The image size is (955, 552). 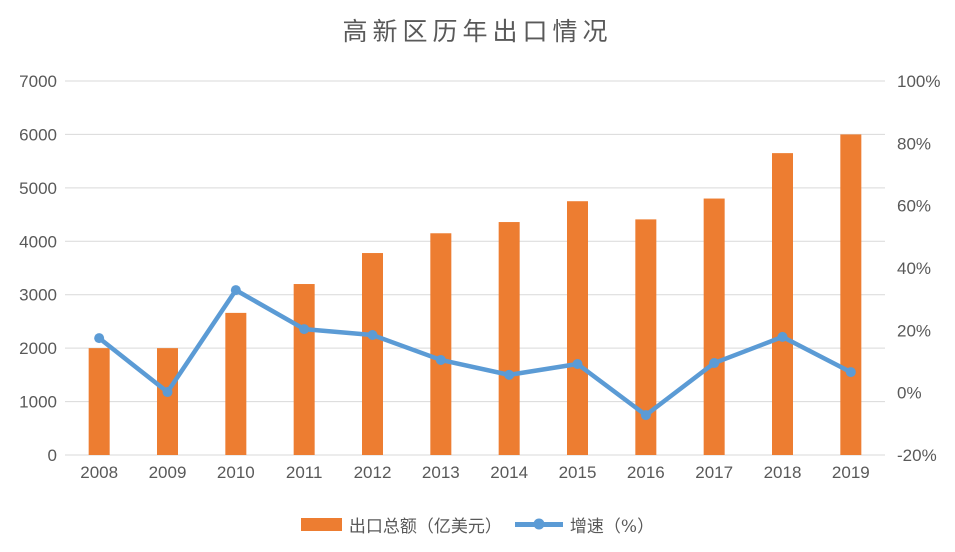 What do you see at coordinates (646, 472) in the screenshot?
I see `x-axis-label-2016: 2016` at bounding box center [646, 472].